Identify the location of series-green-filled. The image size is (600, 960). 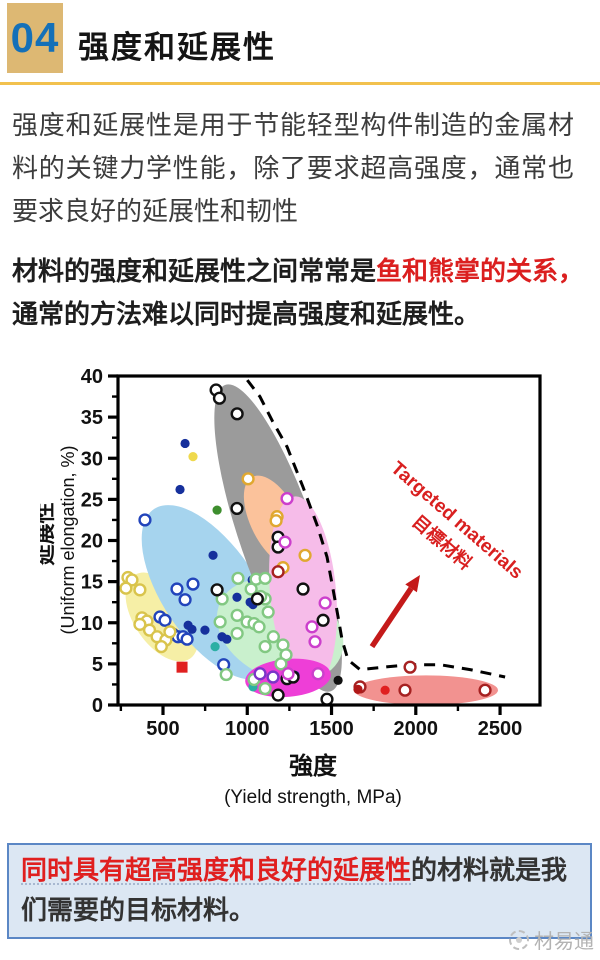
(217, 510).